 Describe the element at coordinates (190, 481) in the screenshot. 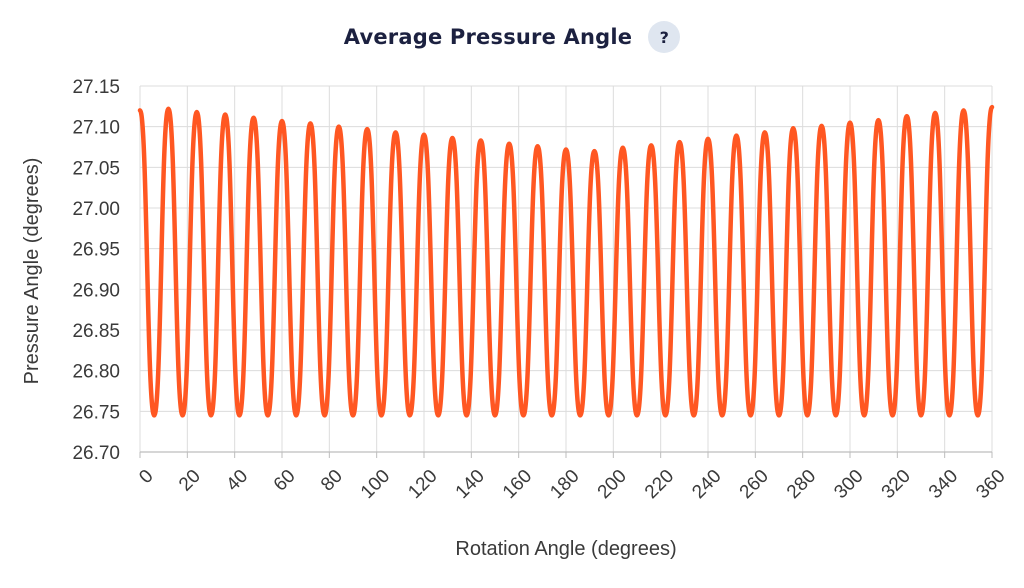

I see `x-tick-label: 20` at that location.